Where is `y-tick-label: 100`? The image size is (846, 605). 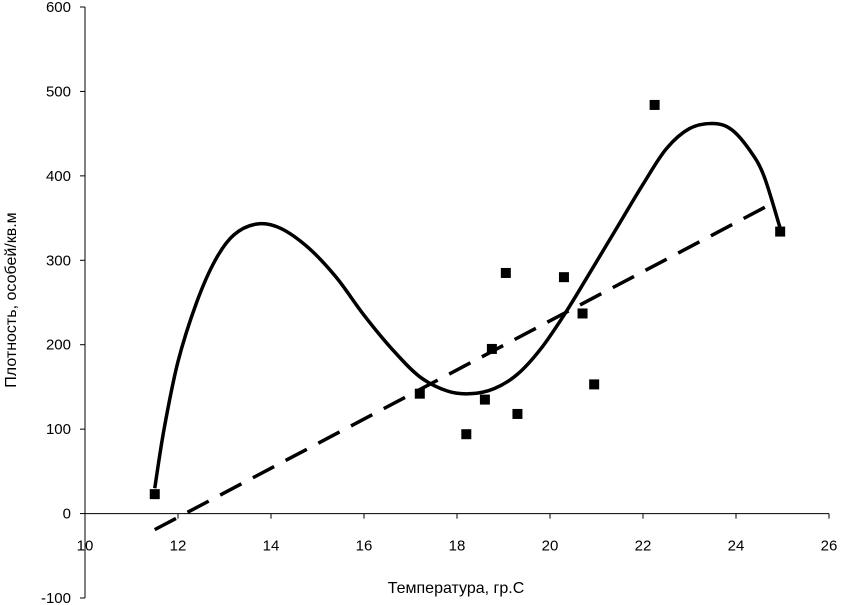
y-tick-label: 100 is located at coordinates (58, 429).